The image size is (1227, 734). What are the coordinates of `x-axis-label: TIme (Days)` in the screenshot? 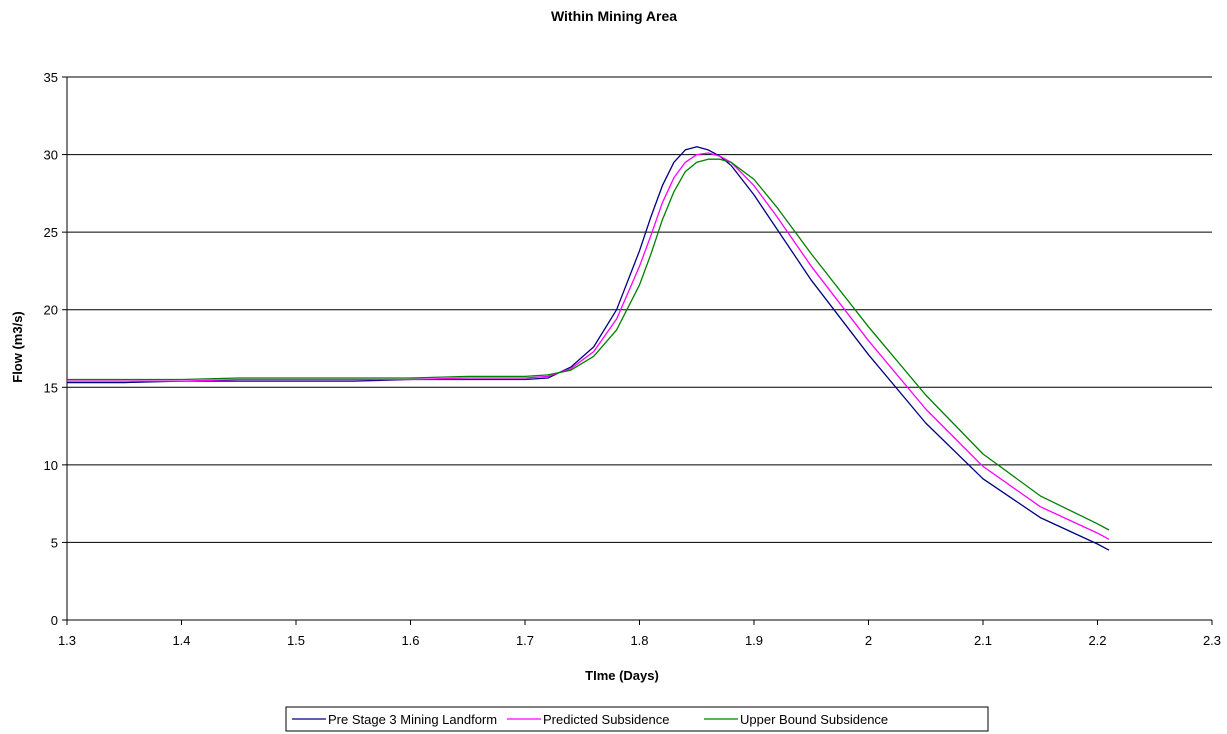 It's located at (622, 675).